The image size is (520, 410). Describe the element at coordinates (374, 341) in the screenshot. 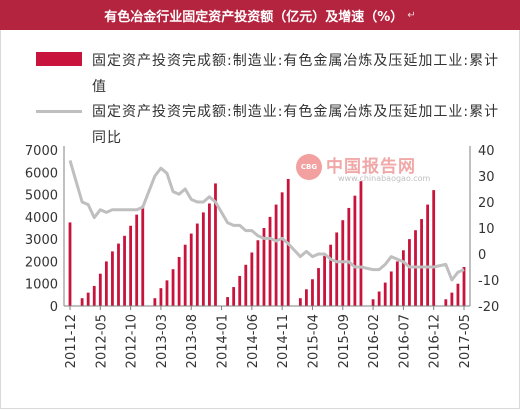

I see `x-tick-label: 2016-02` at that location.